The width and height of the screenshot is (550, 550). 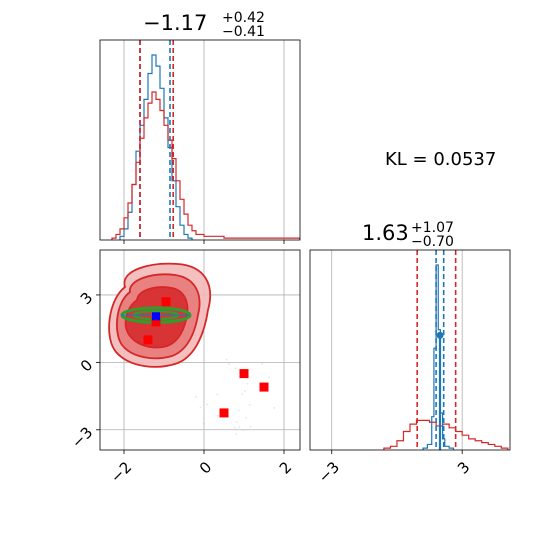 I want to click on right-quantile-lines, so click(x=436, y=350).